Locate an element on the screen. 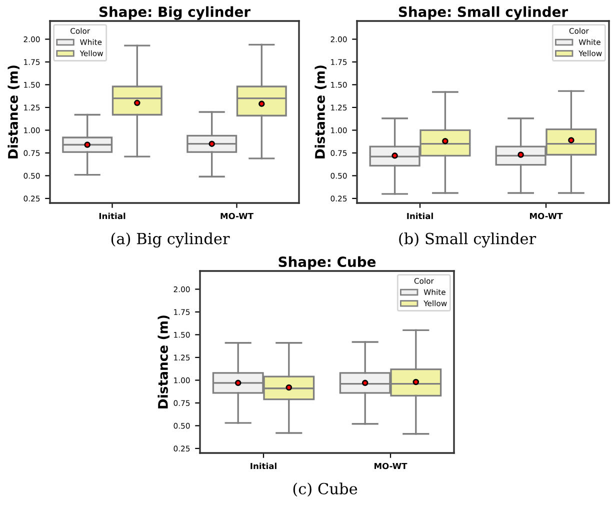 The height and width of the screenshot is (505, 616). chart-title: Shape: Big cylinder is located at coordinates (174, 13).